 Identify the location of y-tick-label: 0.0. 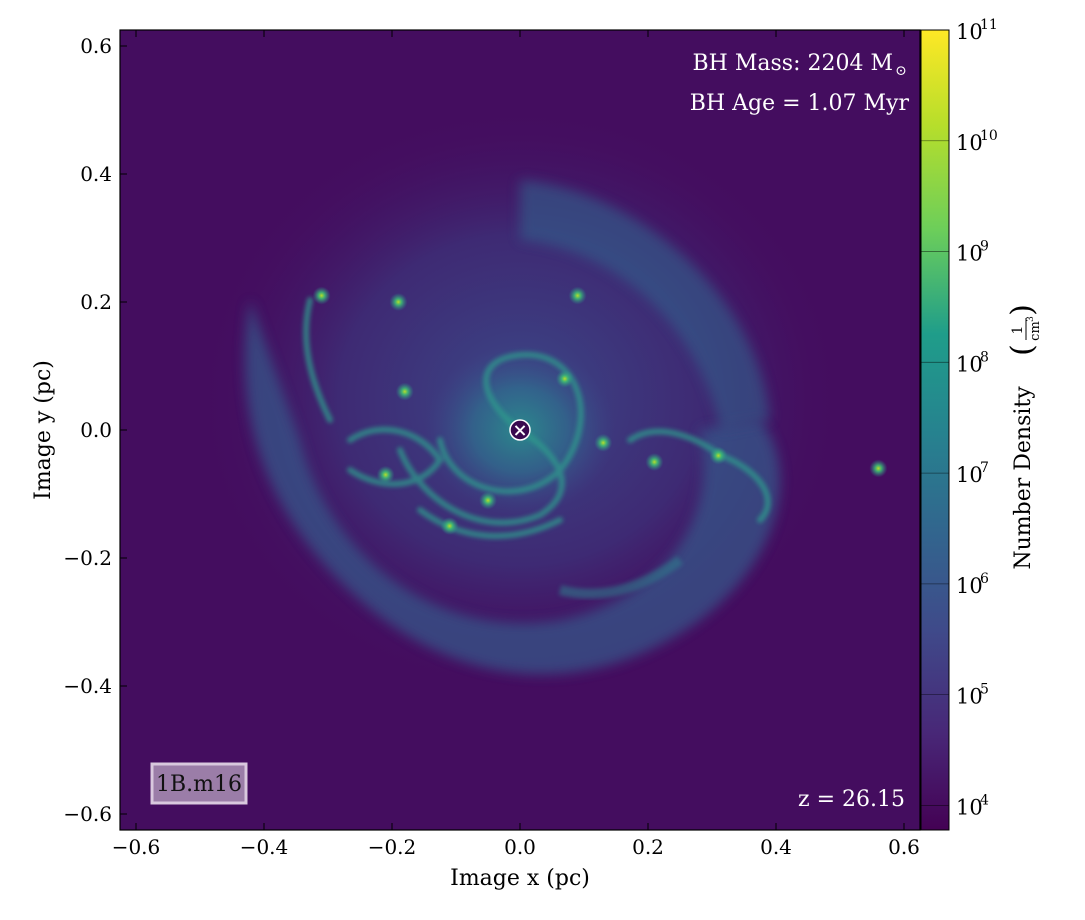
(96, 430).